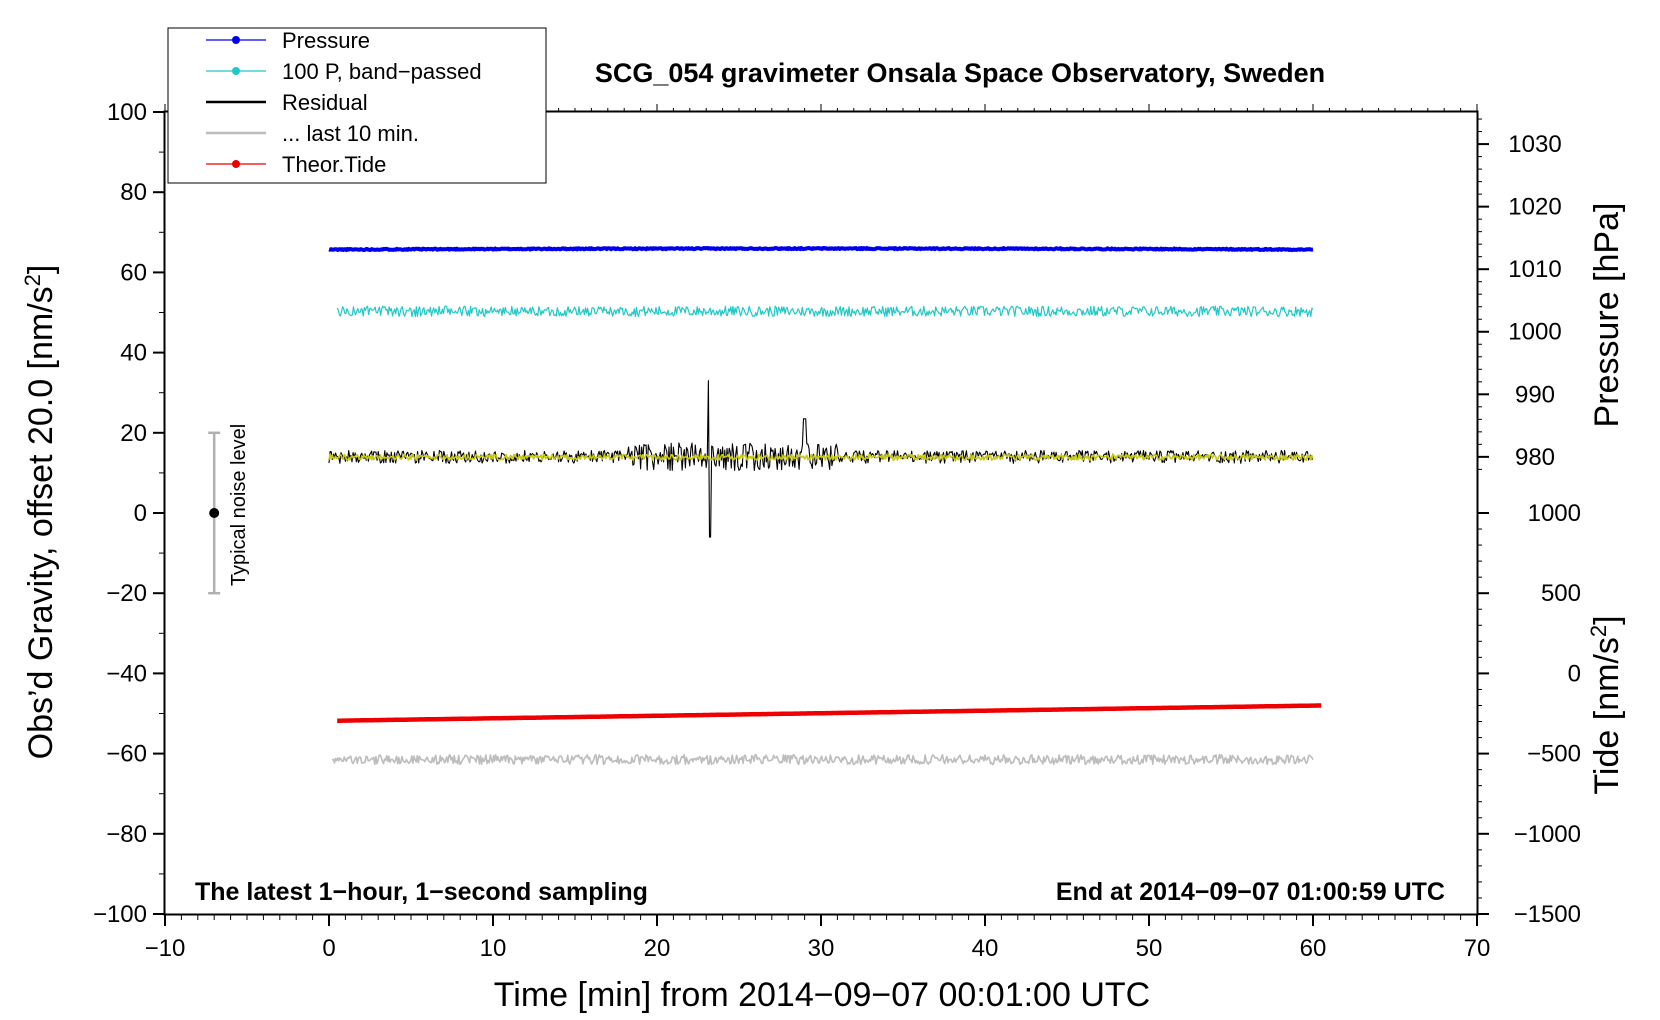  What do you see at coordinates (1607, 315) in the screenshot?
I see `pressure-axis-title: Pressure [hPa]` at bounding box center [1607, 315].